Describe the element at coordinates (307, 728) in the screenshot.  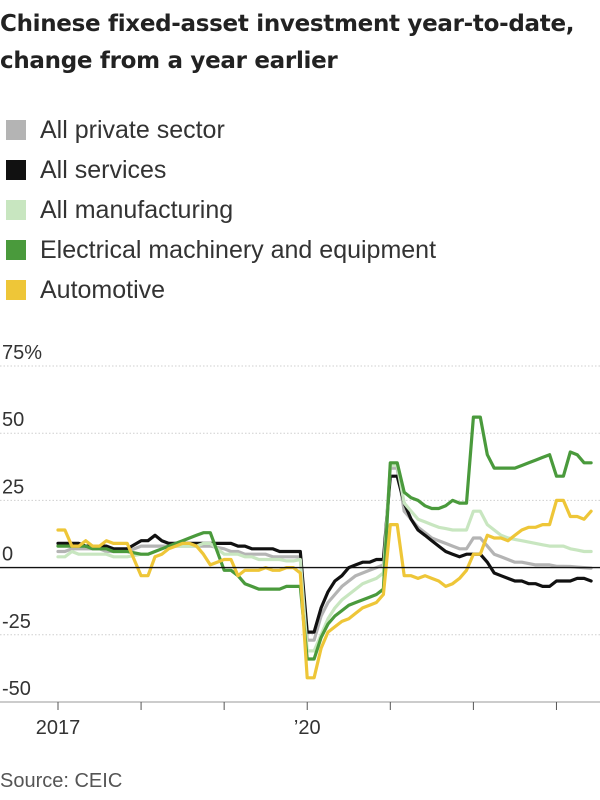
I see `x-tick-label: ’20` at that location.